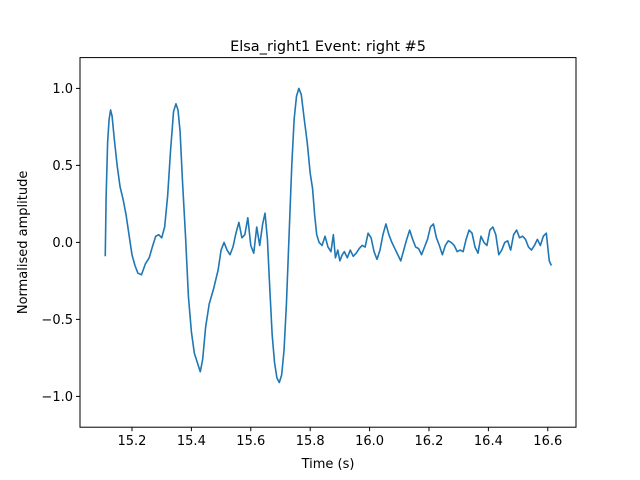 The image size is (640, 480). I want to click on y-tick-label: −0.5, so click(57, 320).